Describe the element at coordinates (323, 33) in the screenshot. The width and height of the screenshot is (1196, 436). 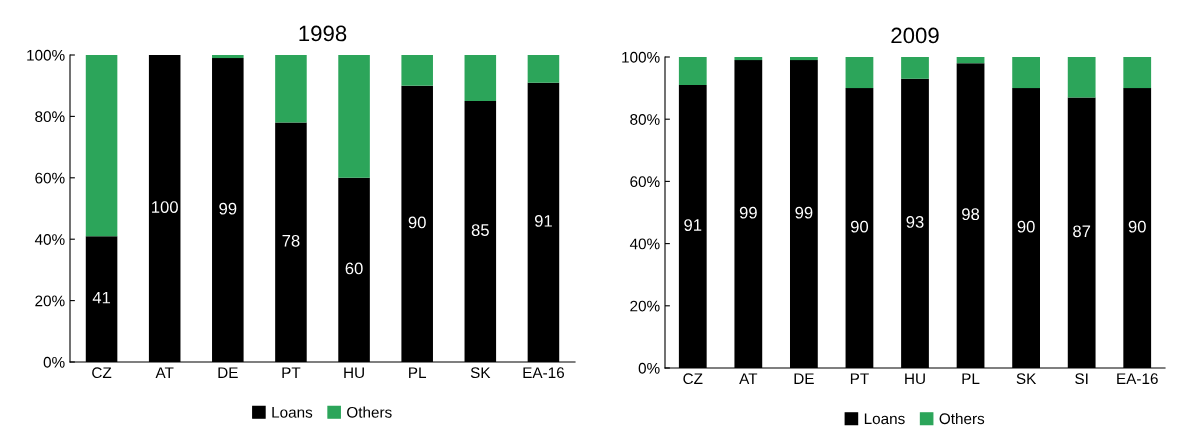
I see `chart-title: 1998` at that location.